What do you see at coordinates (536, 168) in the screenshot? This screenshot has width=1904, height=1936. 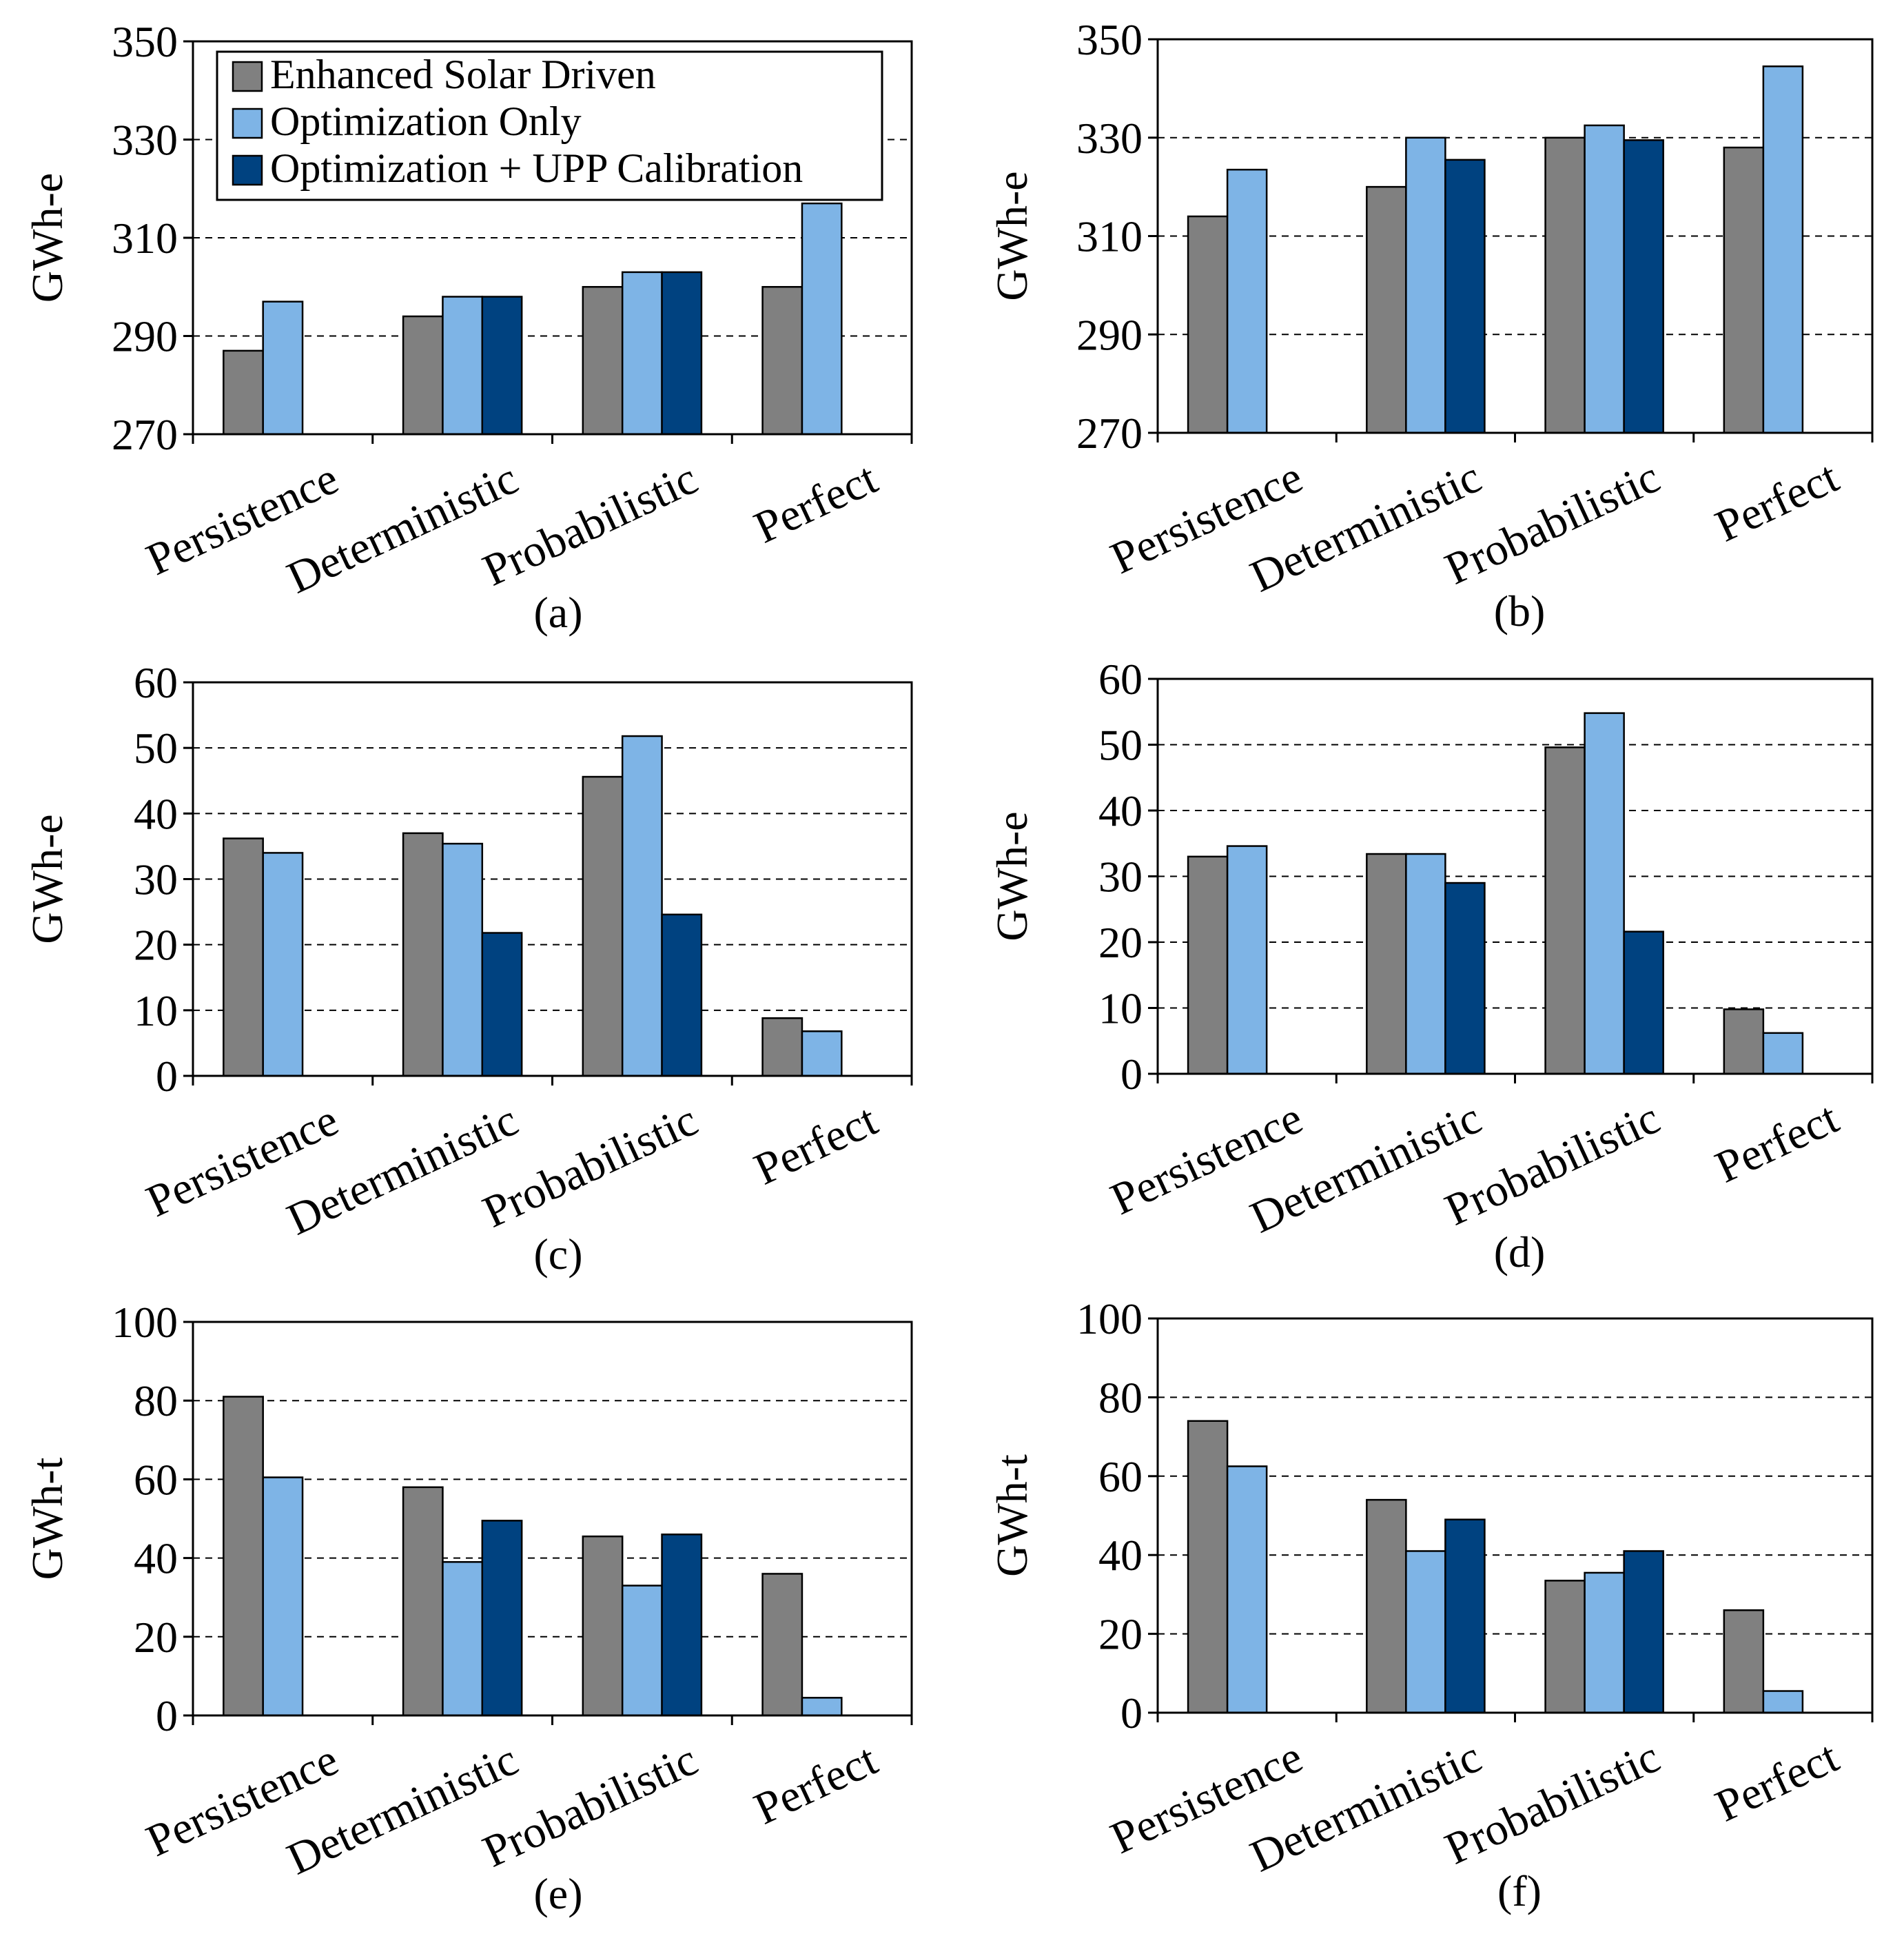 I see `legend-label: Optimization + UPP Calibration` at bounding box center [536, 168].